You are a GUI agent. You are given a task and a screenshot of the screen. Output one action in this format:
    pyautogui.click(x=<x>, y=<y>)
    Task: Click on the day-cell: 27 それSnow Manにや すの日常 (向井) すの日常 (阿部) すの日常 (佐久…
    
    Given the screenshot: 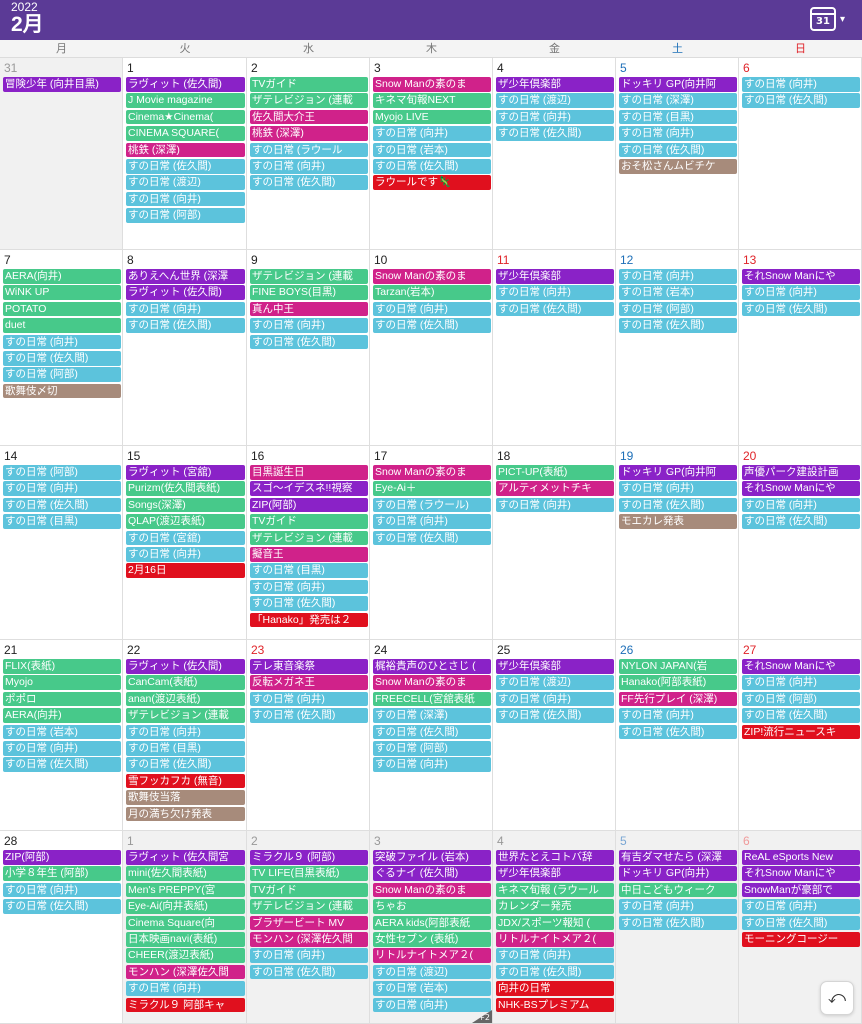 What is the action you would take?
    pyautogui.click(x=800, y=735)
    